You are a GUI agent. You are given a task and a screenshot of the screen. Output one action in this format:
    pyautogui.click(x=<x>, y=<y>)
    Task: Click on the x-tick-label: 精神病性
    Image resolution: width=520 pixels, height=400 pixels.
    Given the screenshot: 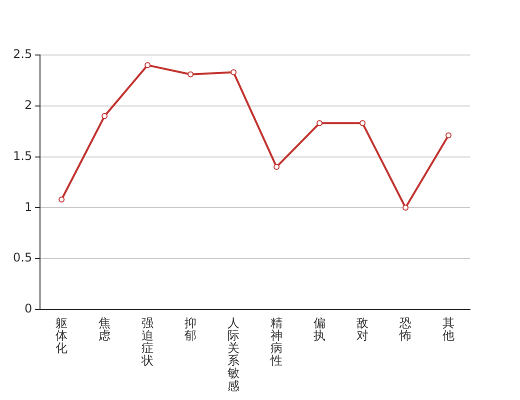 What is the action you would take?
    pyautogui.click(x=276, y=342)
    